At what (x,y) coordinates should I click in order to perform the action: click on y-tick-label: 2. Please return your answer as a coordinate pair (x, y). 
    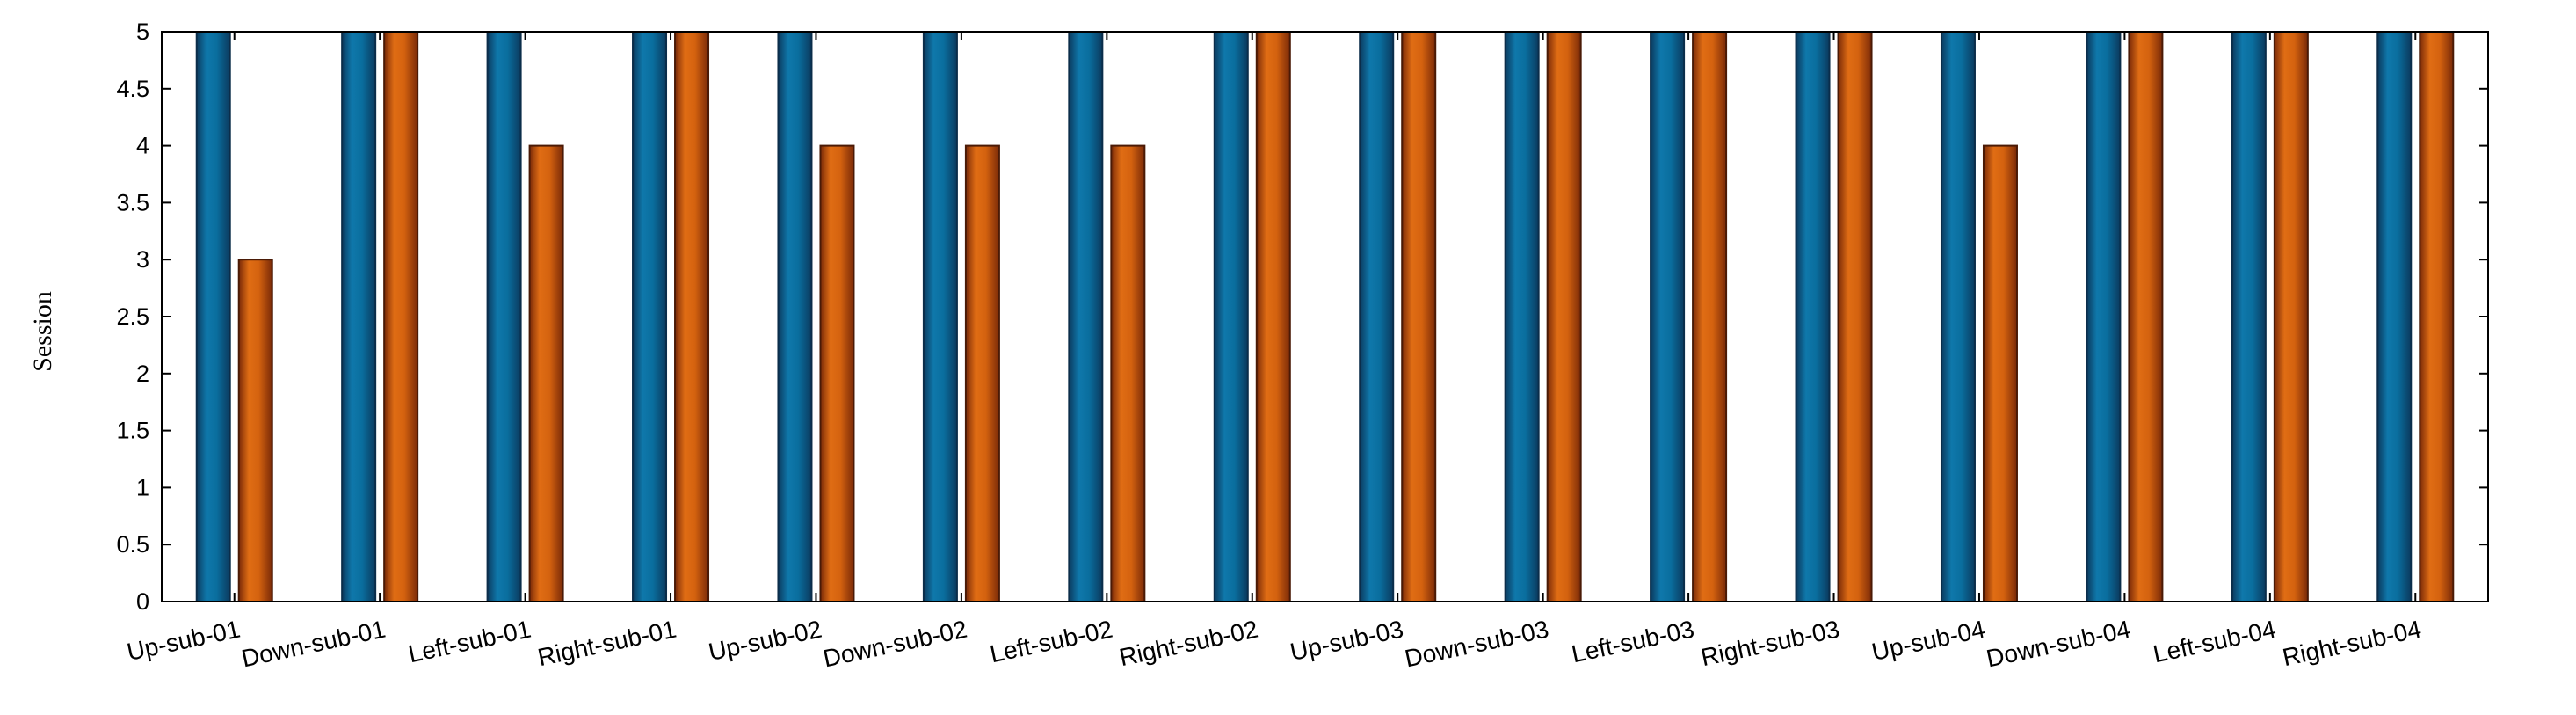
    Looking at the image, I should click on (142, 374).